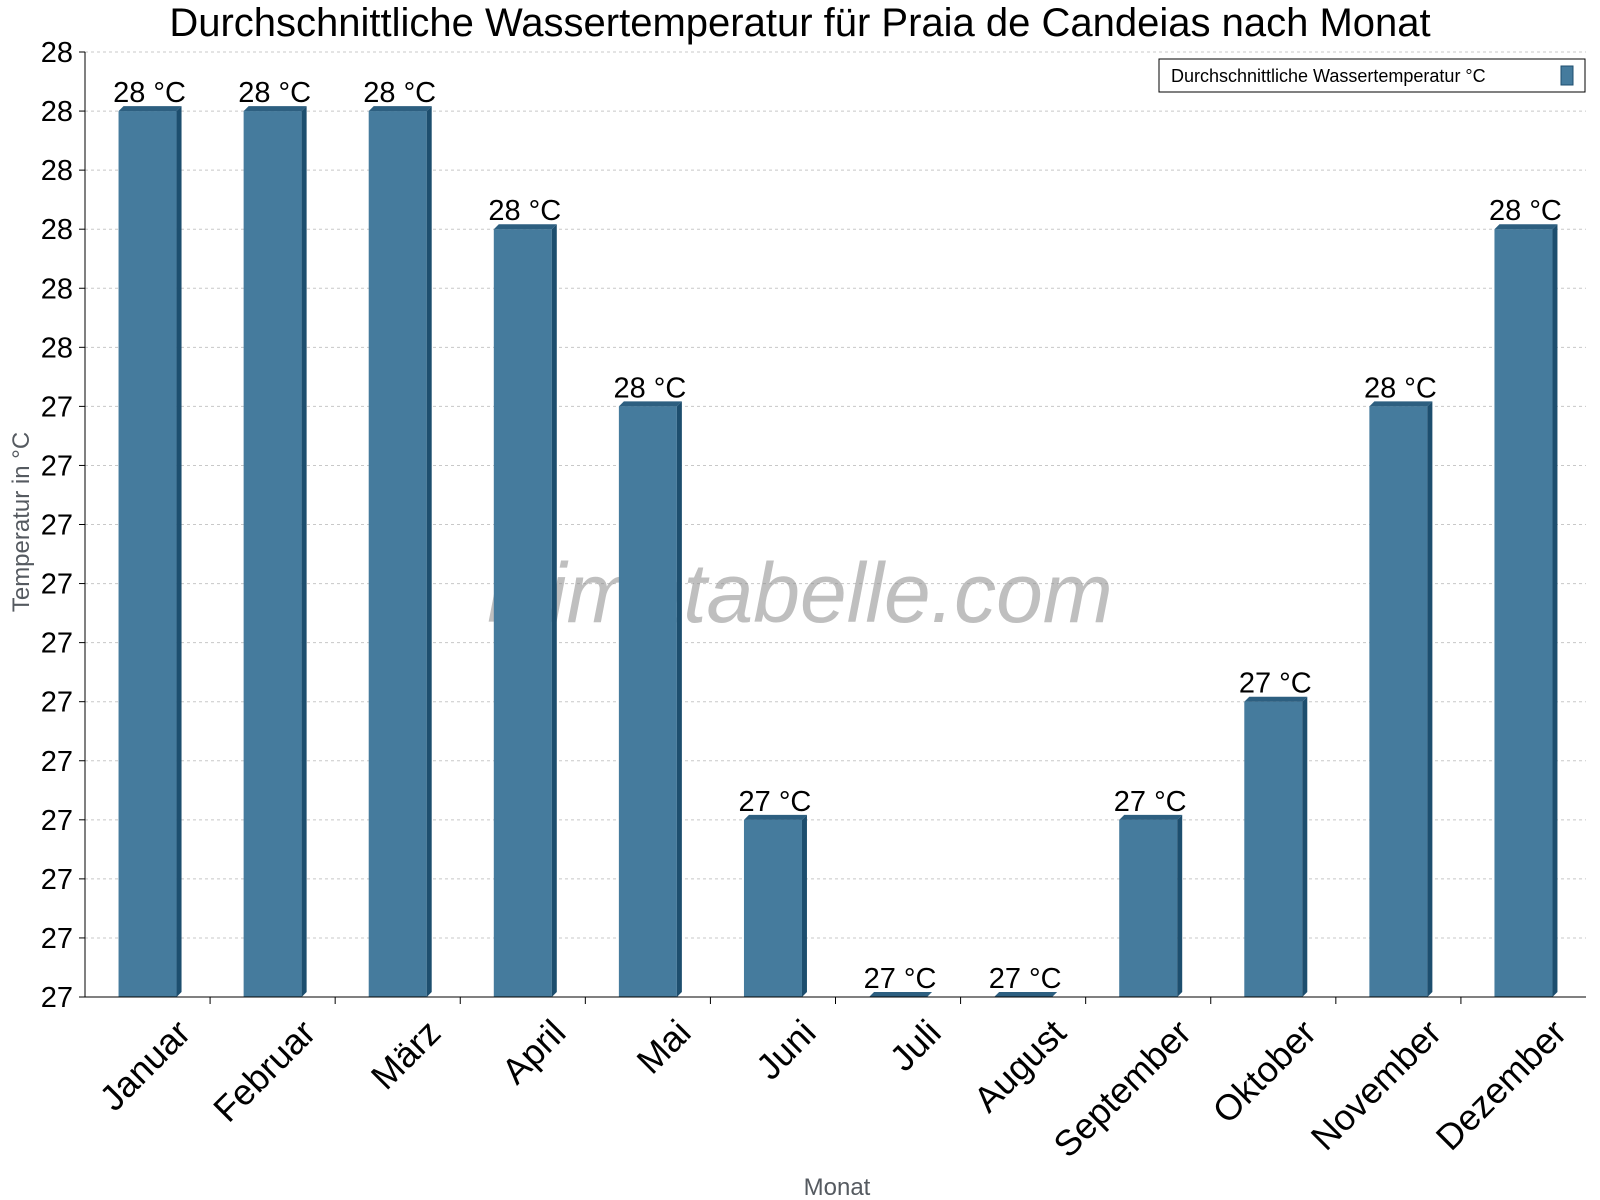 The height and width of the screenshot is (1200, 1600). I want to click on watermark: klimatabelle.com, so click(800, 593).